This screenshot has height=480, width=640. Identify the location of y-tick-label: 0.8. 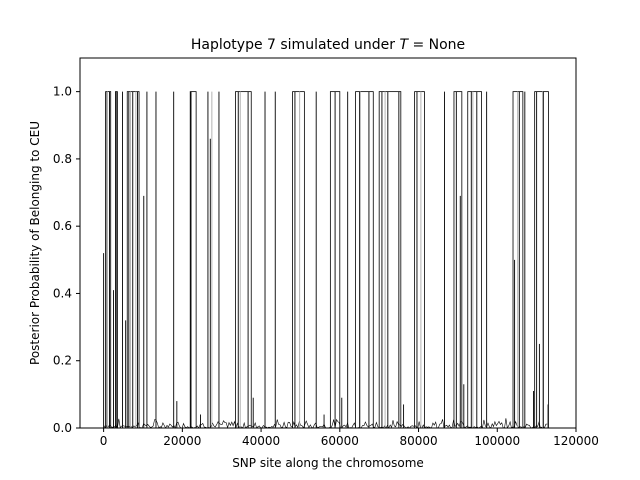
(62, 159).